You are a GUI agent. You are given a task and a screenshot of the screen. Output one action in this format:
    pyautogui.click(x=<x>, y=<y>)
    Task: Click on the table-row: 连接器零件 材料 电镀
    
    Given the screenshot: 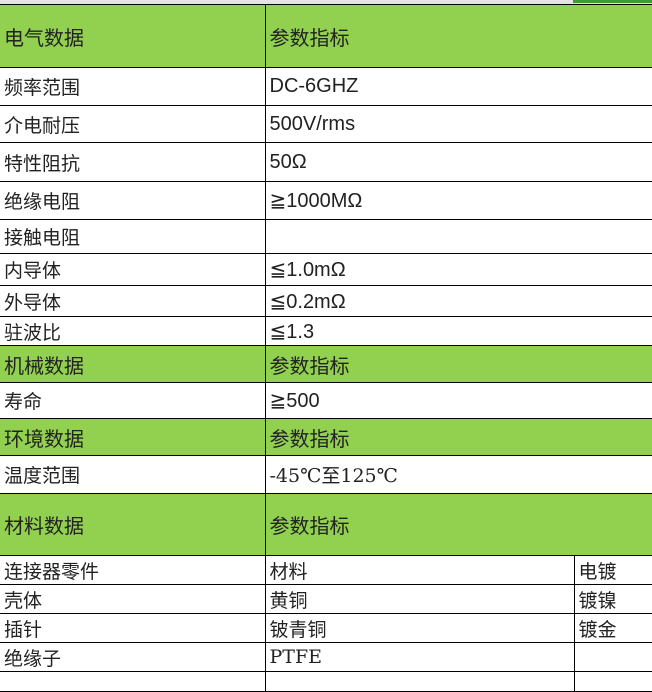 What is the action you would take?
    pyautogui.click(x=326, y=570)
    